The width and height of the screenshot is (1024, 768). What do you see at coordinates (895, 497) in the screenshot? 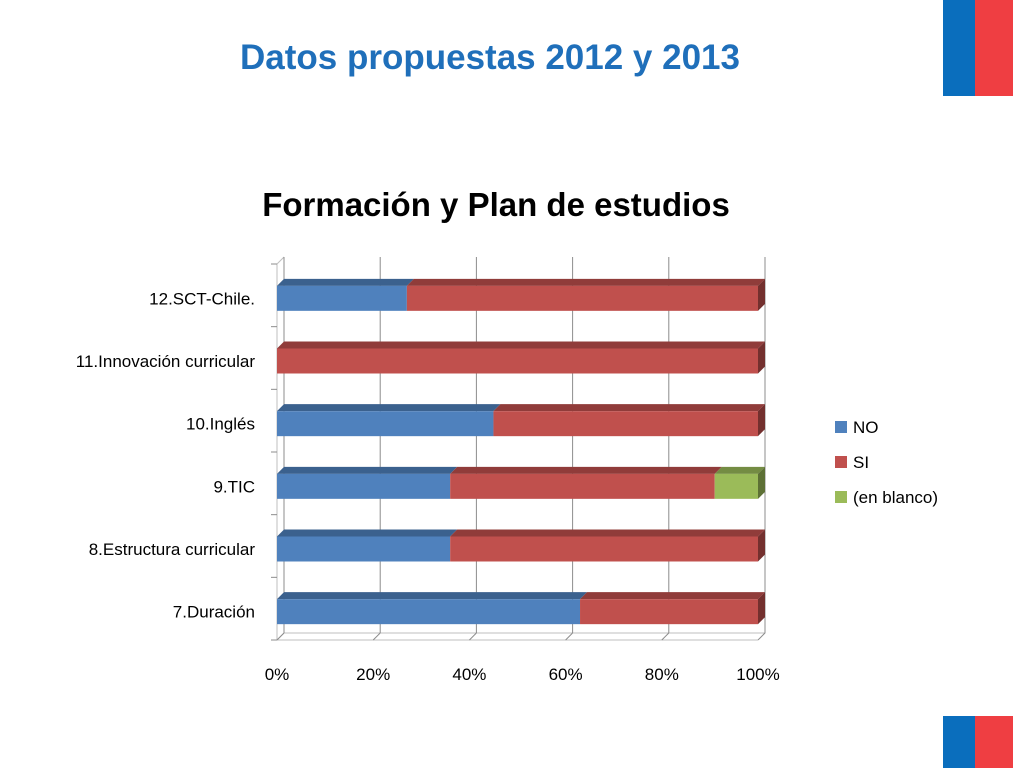
I see `legend-label: (en blanco)` at bounding box center [895, 497].